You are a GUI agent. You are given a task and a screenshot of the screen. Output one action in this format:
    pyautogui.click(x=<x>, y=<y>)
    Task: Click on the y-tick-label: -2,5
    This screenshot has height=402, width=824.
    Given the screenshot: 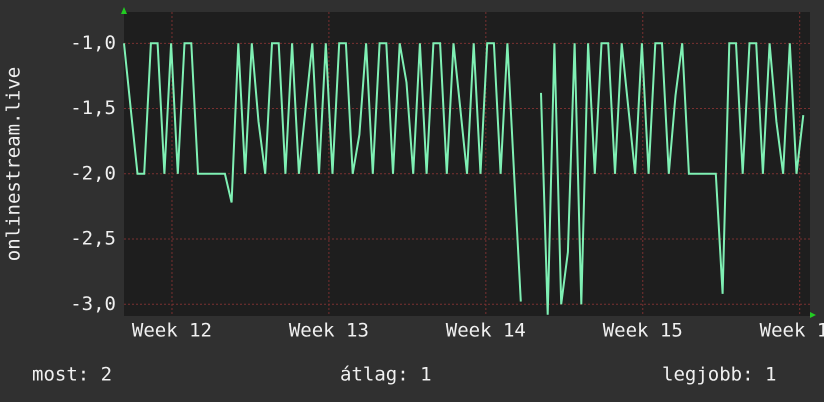 What is the action you would take?
    pyautogui.click(x=93, y=239)
    